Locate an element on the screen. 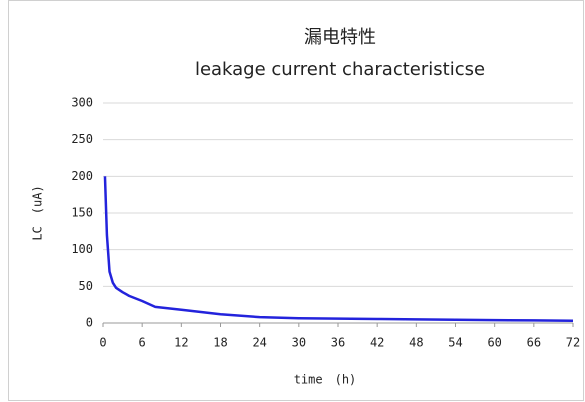 This screenshot has width=585, height=402. x-tick-label: 42 is located at coordinates (377, 343).